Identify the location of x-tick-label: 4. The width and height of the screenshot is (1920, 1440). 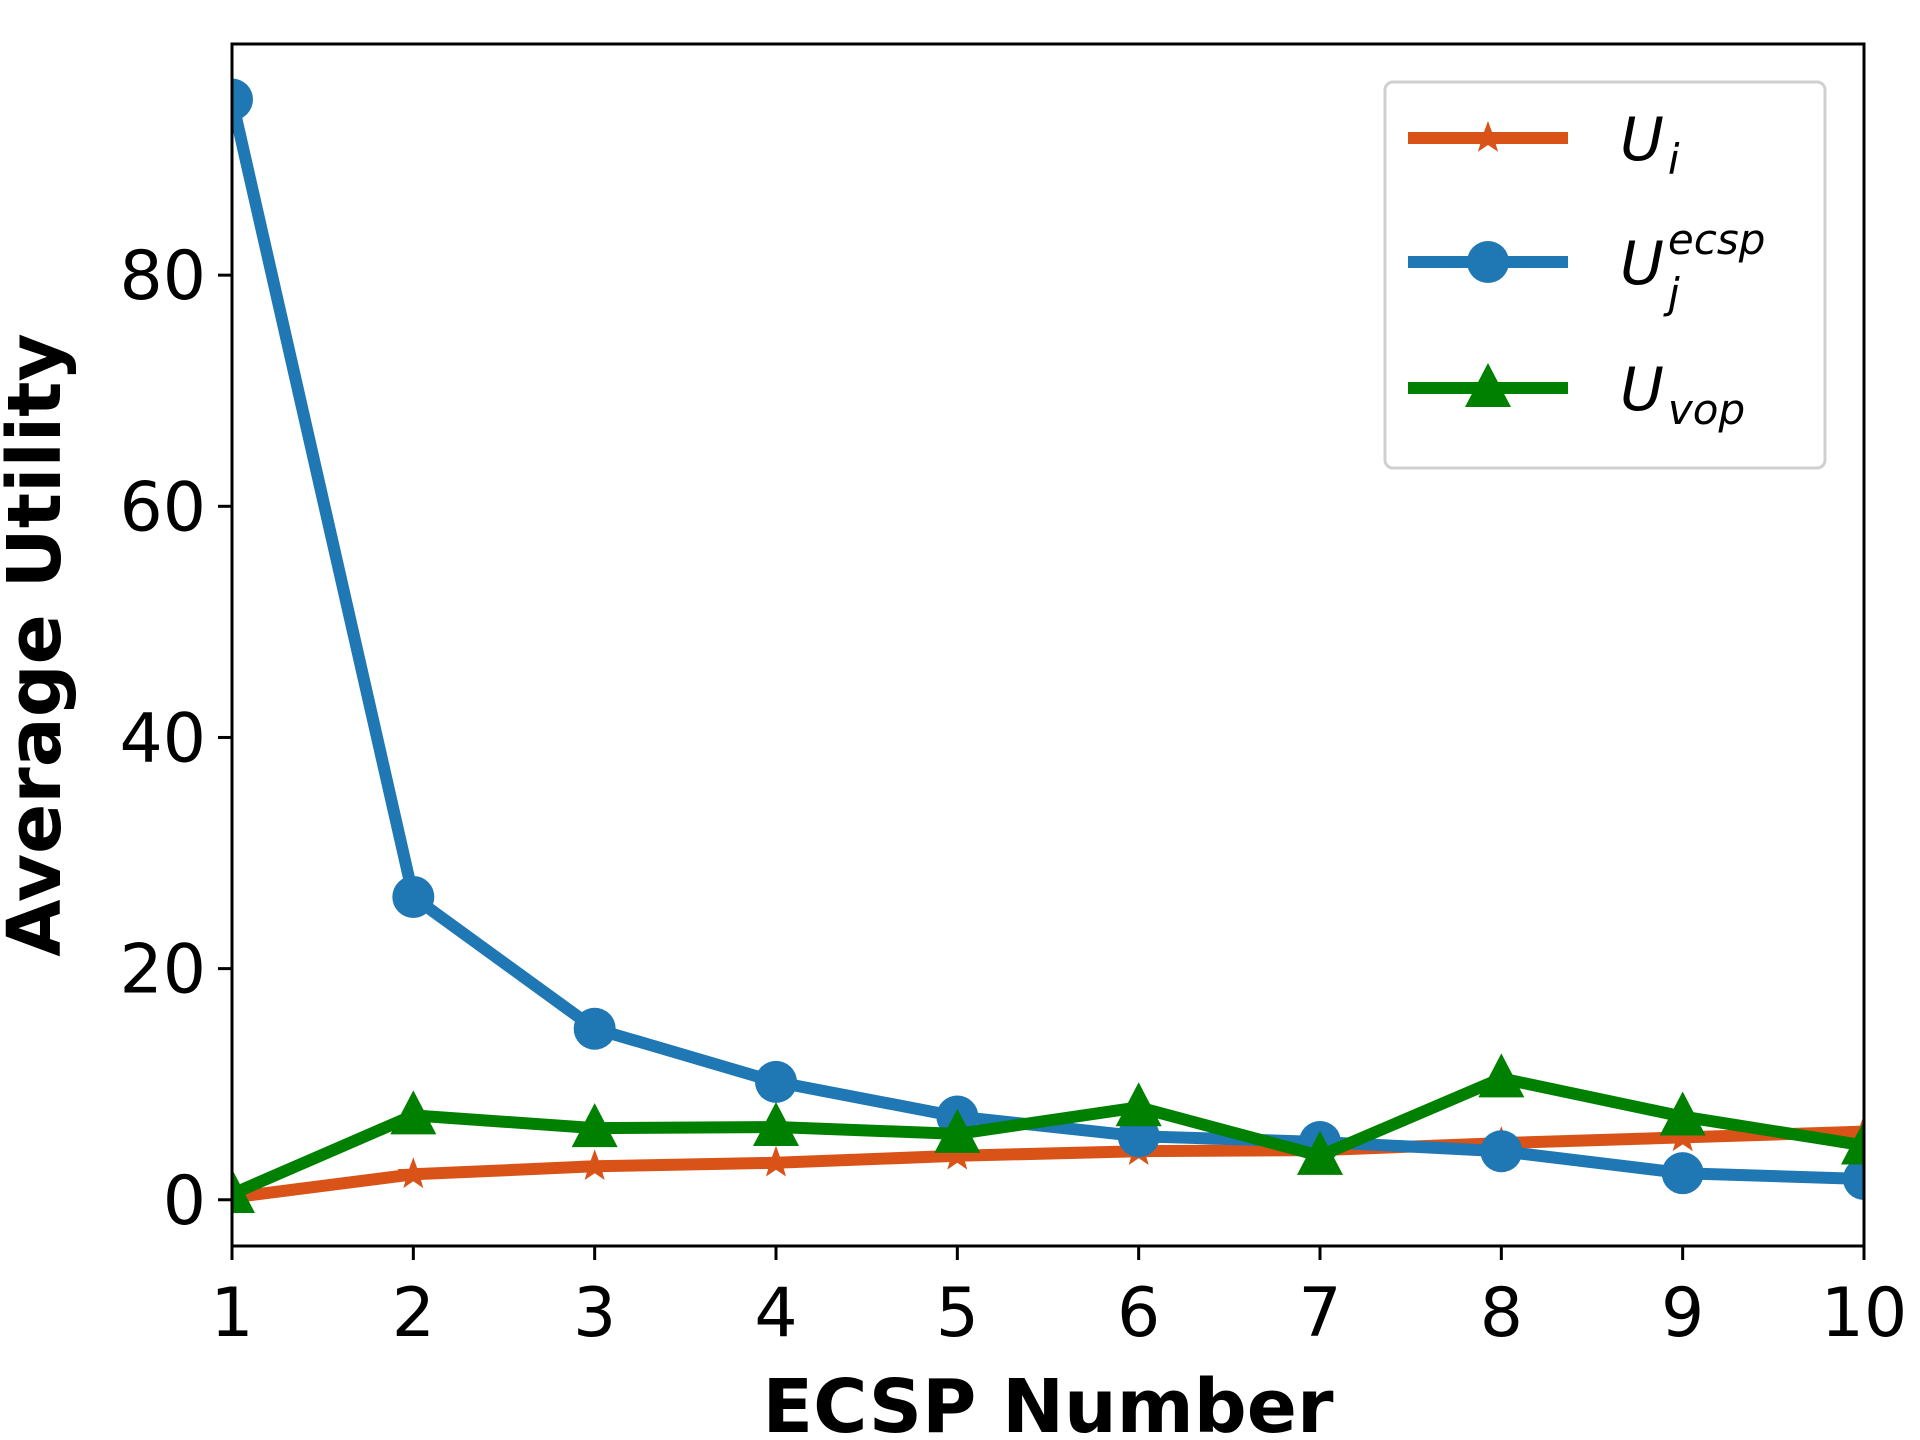
(775, 1313).